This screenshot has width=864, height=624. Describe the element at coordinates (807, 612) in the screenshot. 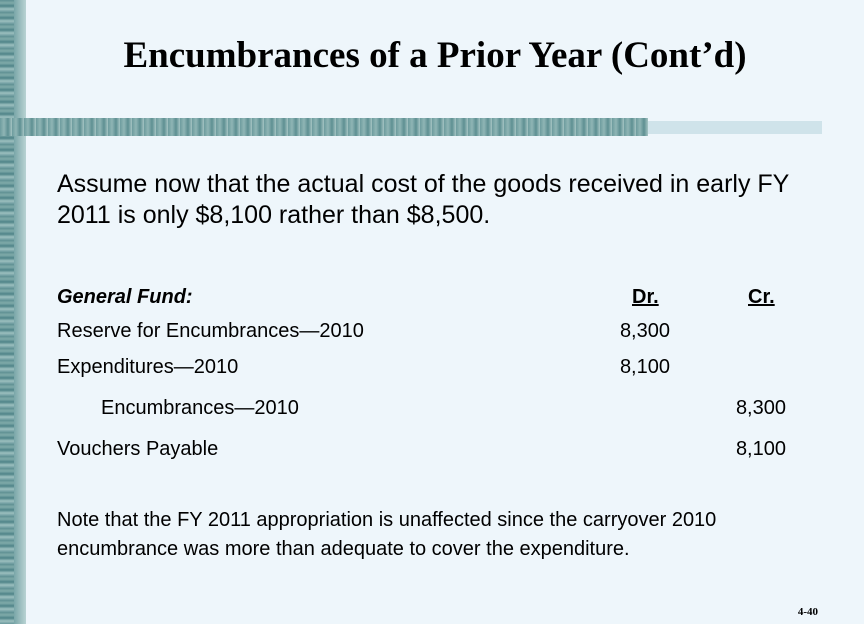

I see `page-number: 4-40` at that location.